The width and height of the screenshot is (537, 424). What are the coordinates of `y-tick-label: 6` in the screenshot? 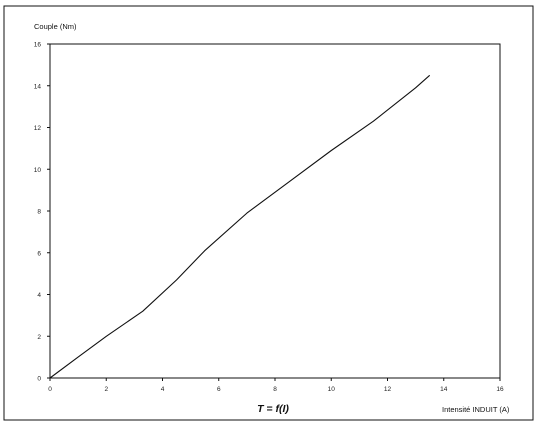 It's located at (39, 253).